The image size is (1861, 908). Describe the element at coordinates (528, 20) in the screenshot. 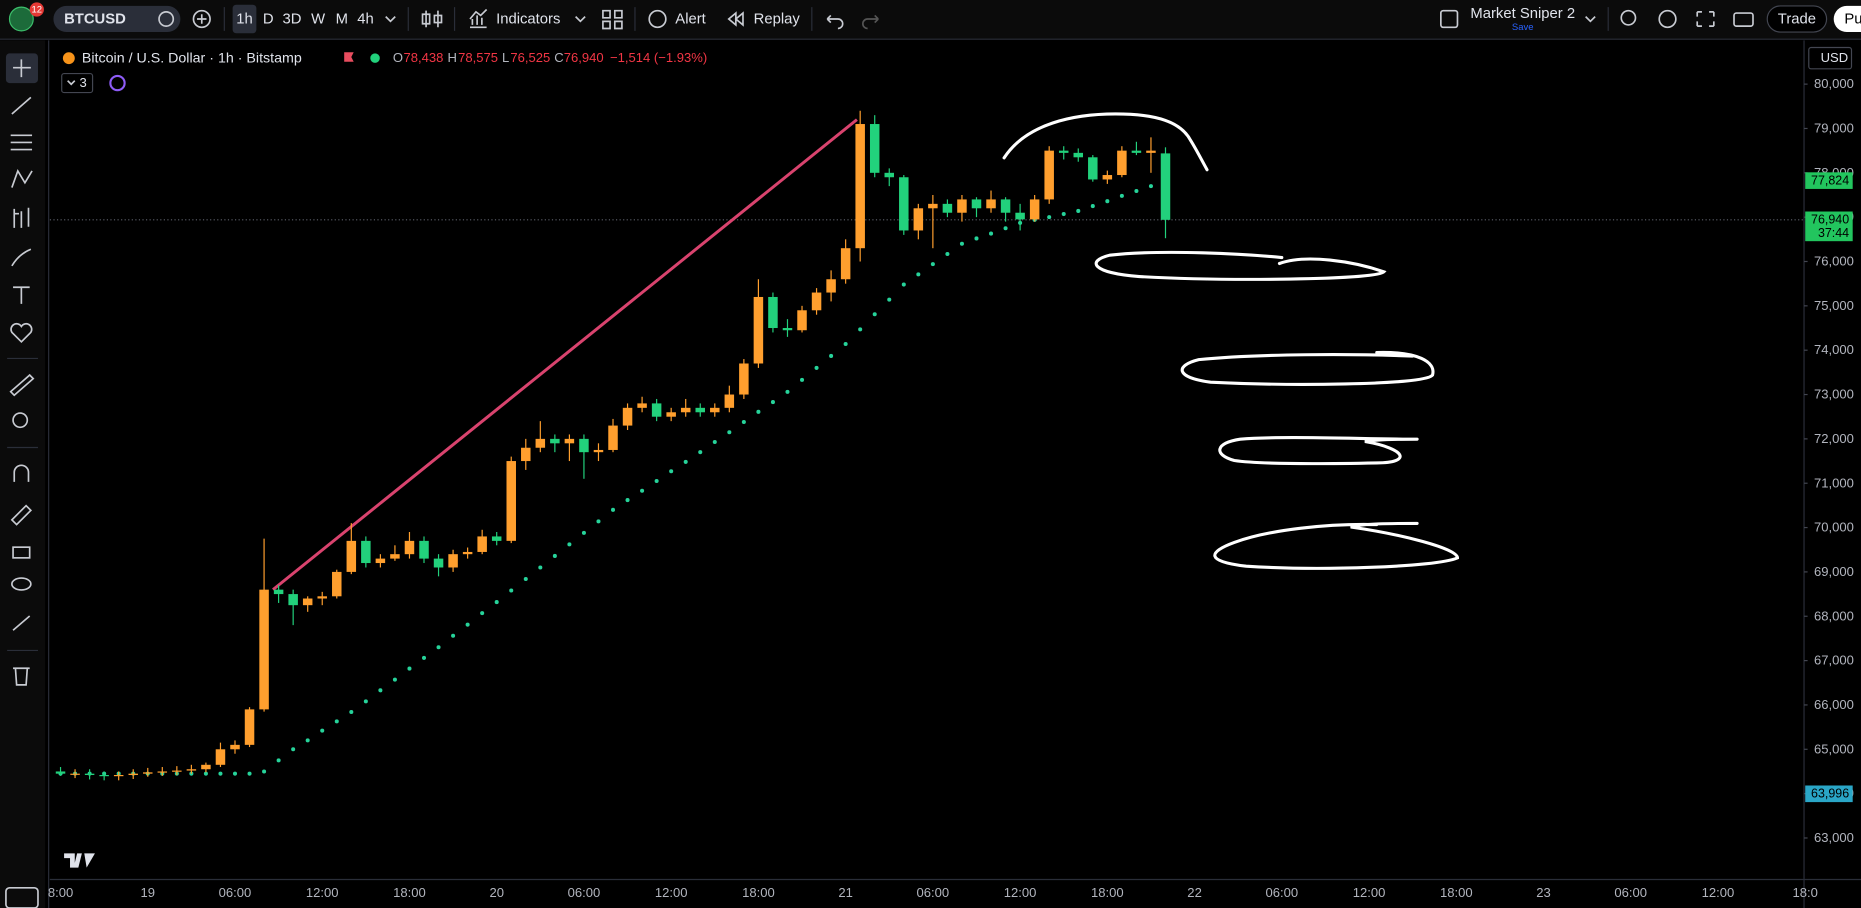

I see `indicators-button: Indicators` at that location.